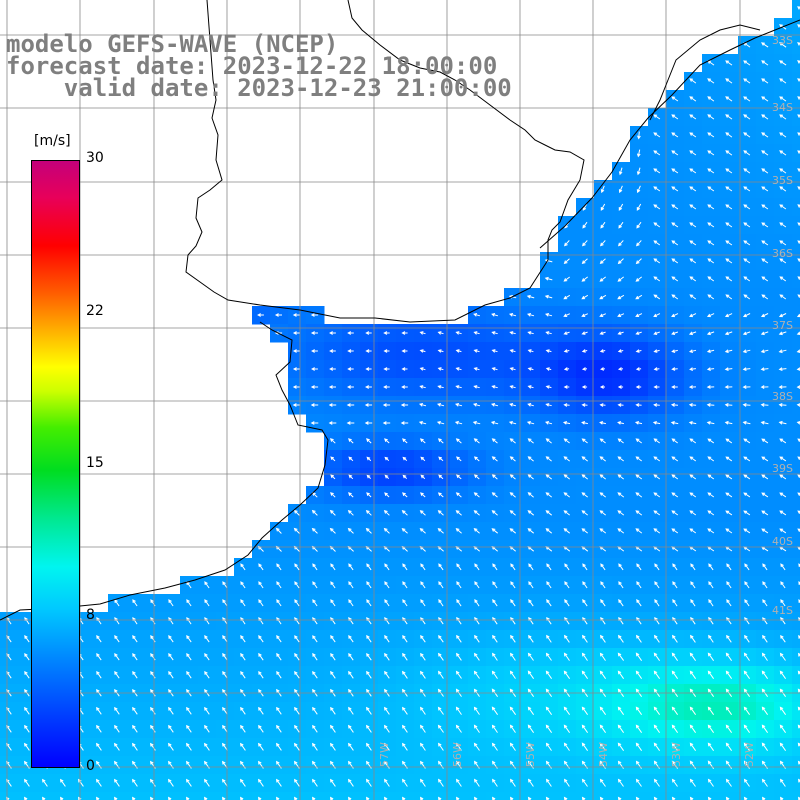 This screenshot has height=800, width=800. What do you see at coordinates (252, 66) in the screenshot?
I see `title-forecast-date: forecast date: 2023-12-22 18:00:00` at bounding box center [252, 66].